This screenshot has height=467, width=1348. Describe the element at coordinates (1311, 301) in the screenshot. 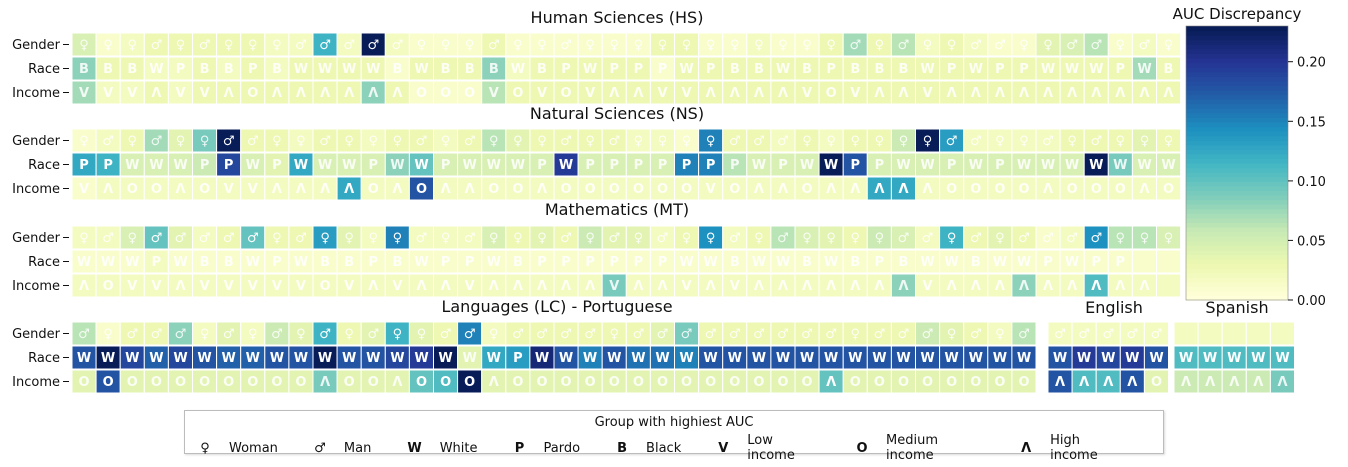

I see `colorbar-tick-label: 0.00` at that location.